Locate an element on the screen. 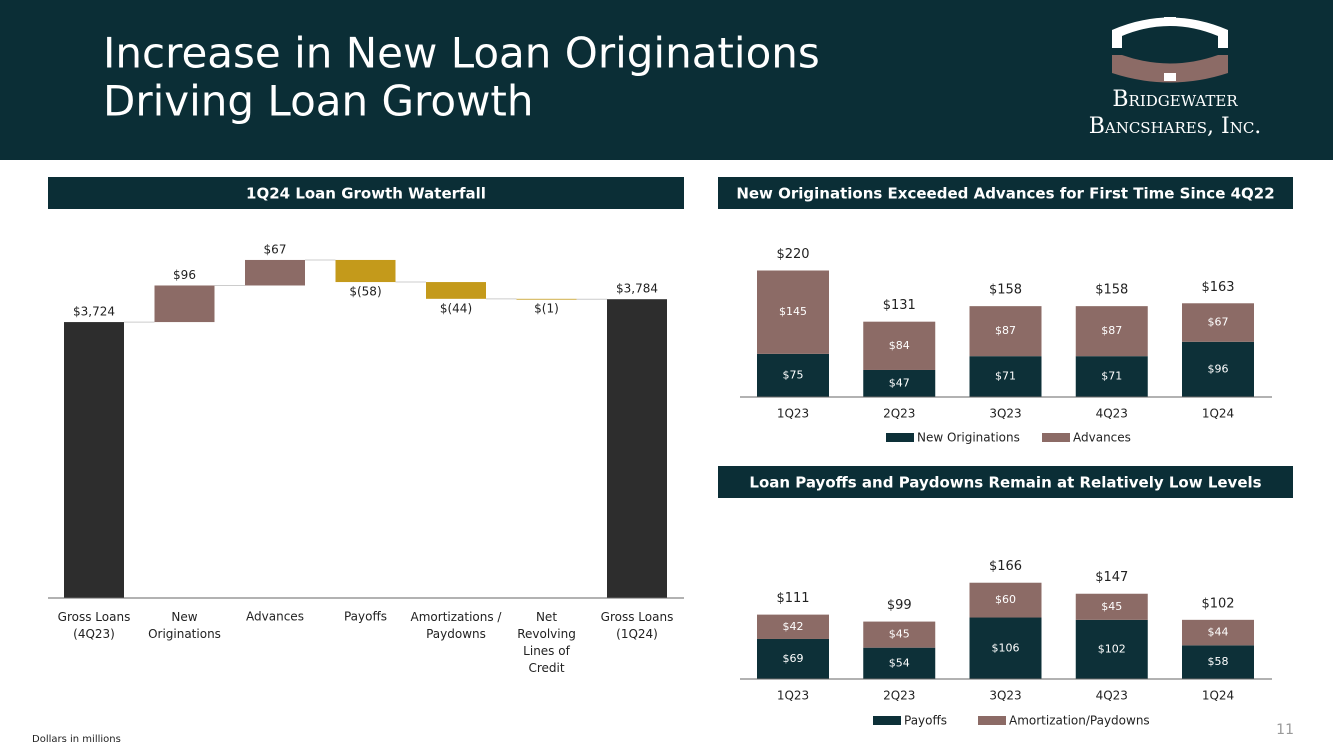  value-label: $69 is located at coordinates (793, 658).